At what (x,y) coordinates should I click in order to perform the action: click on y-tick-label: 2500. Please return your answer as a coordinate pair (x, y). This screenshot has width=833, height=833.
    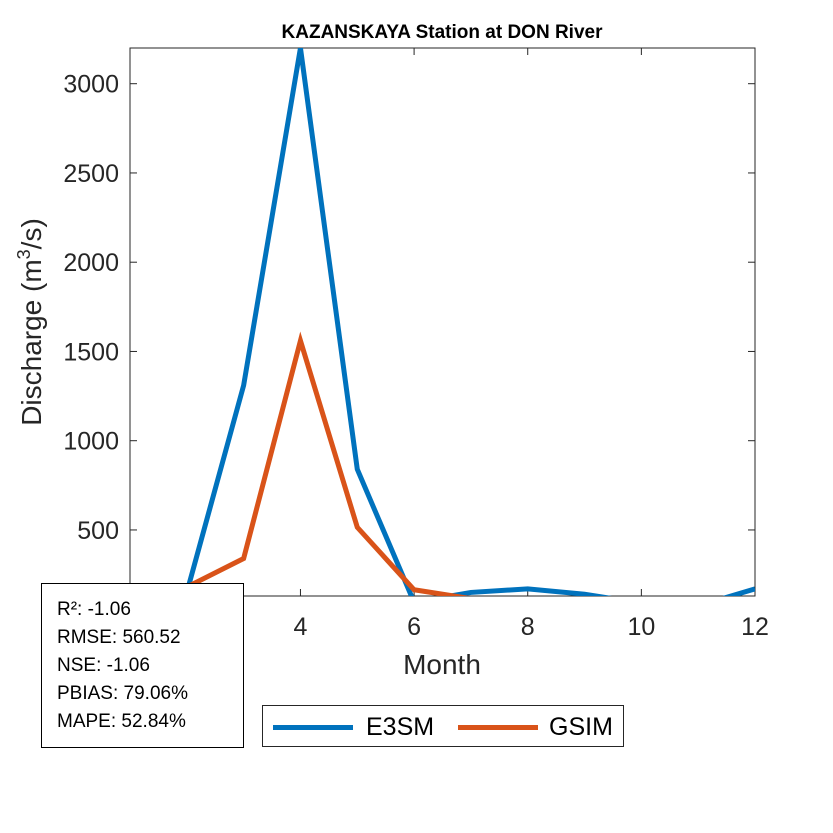
    Looking at the image, I should click on (91, 174).